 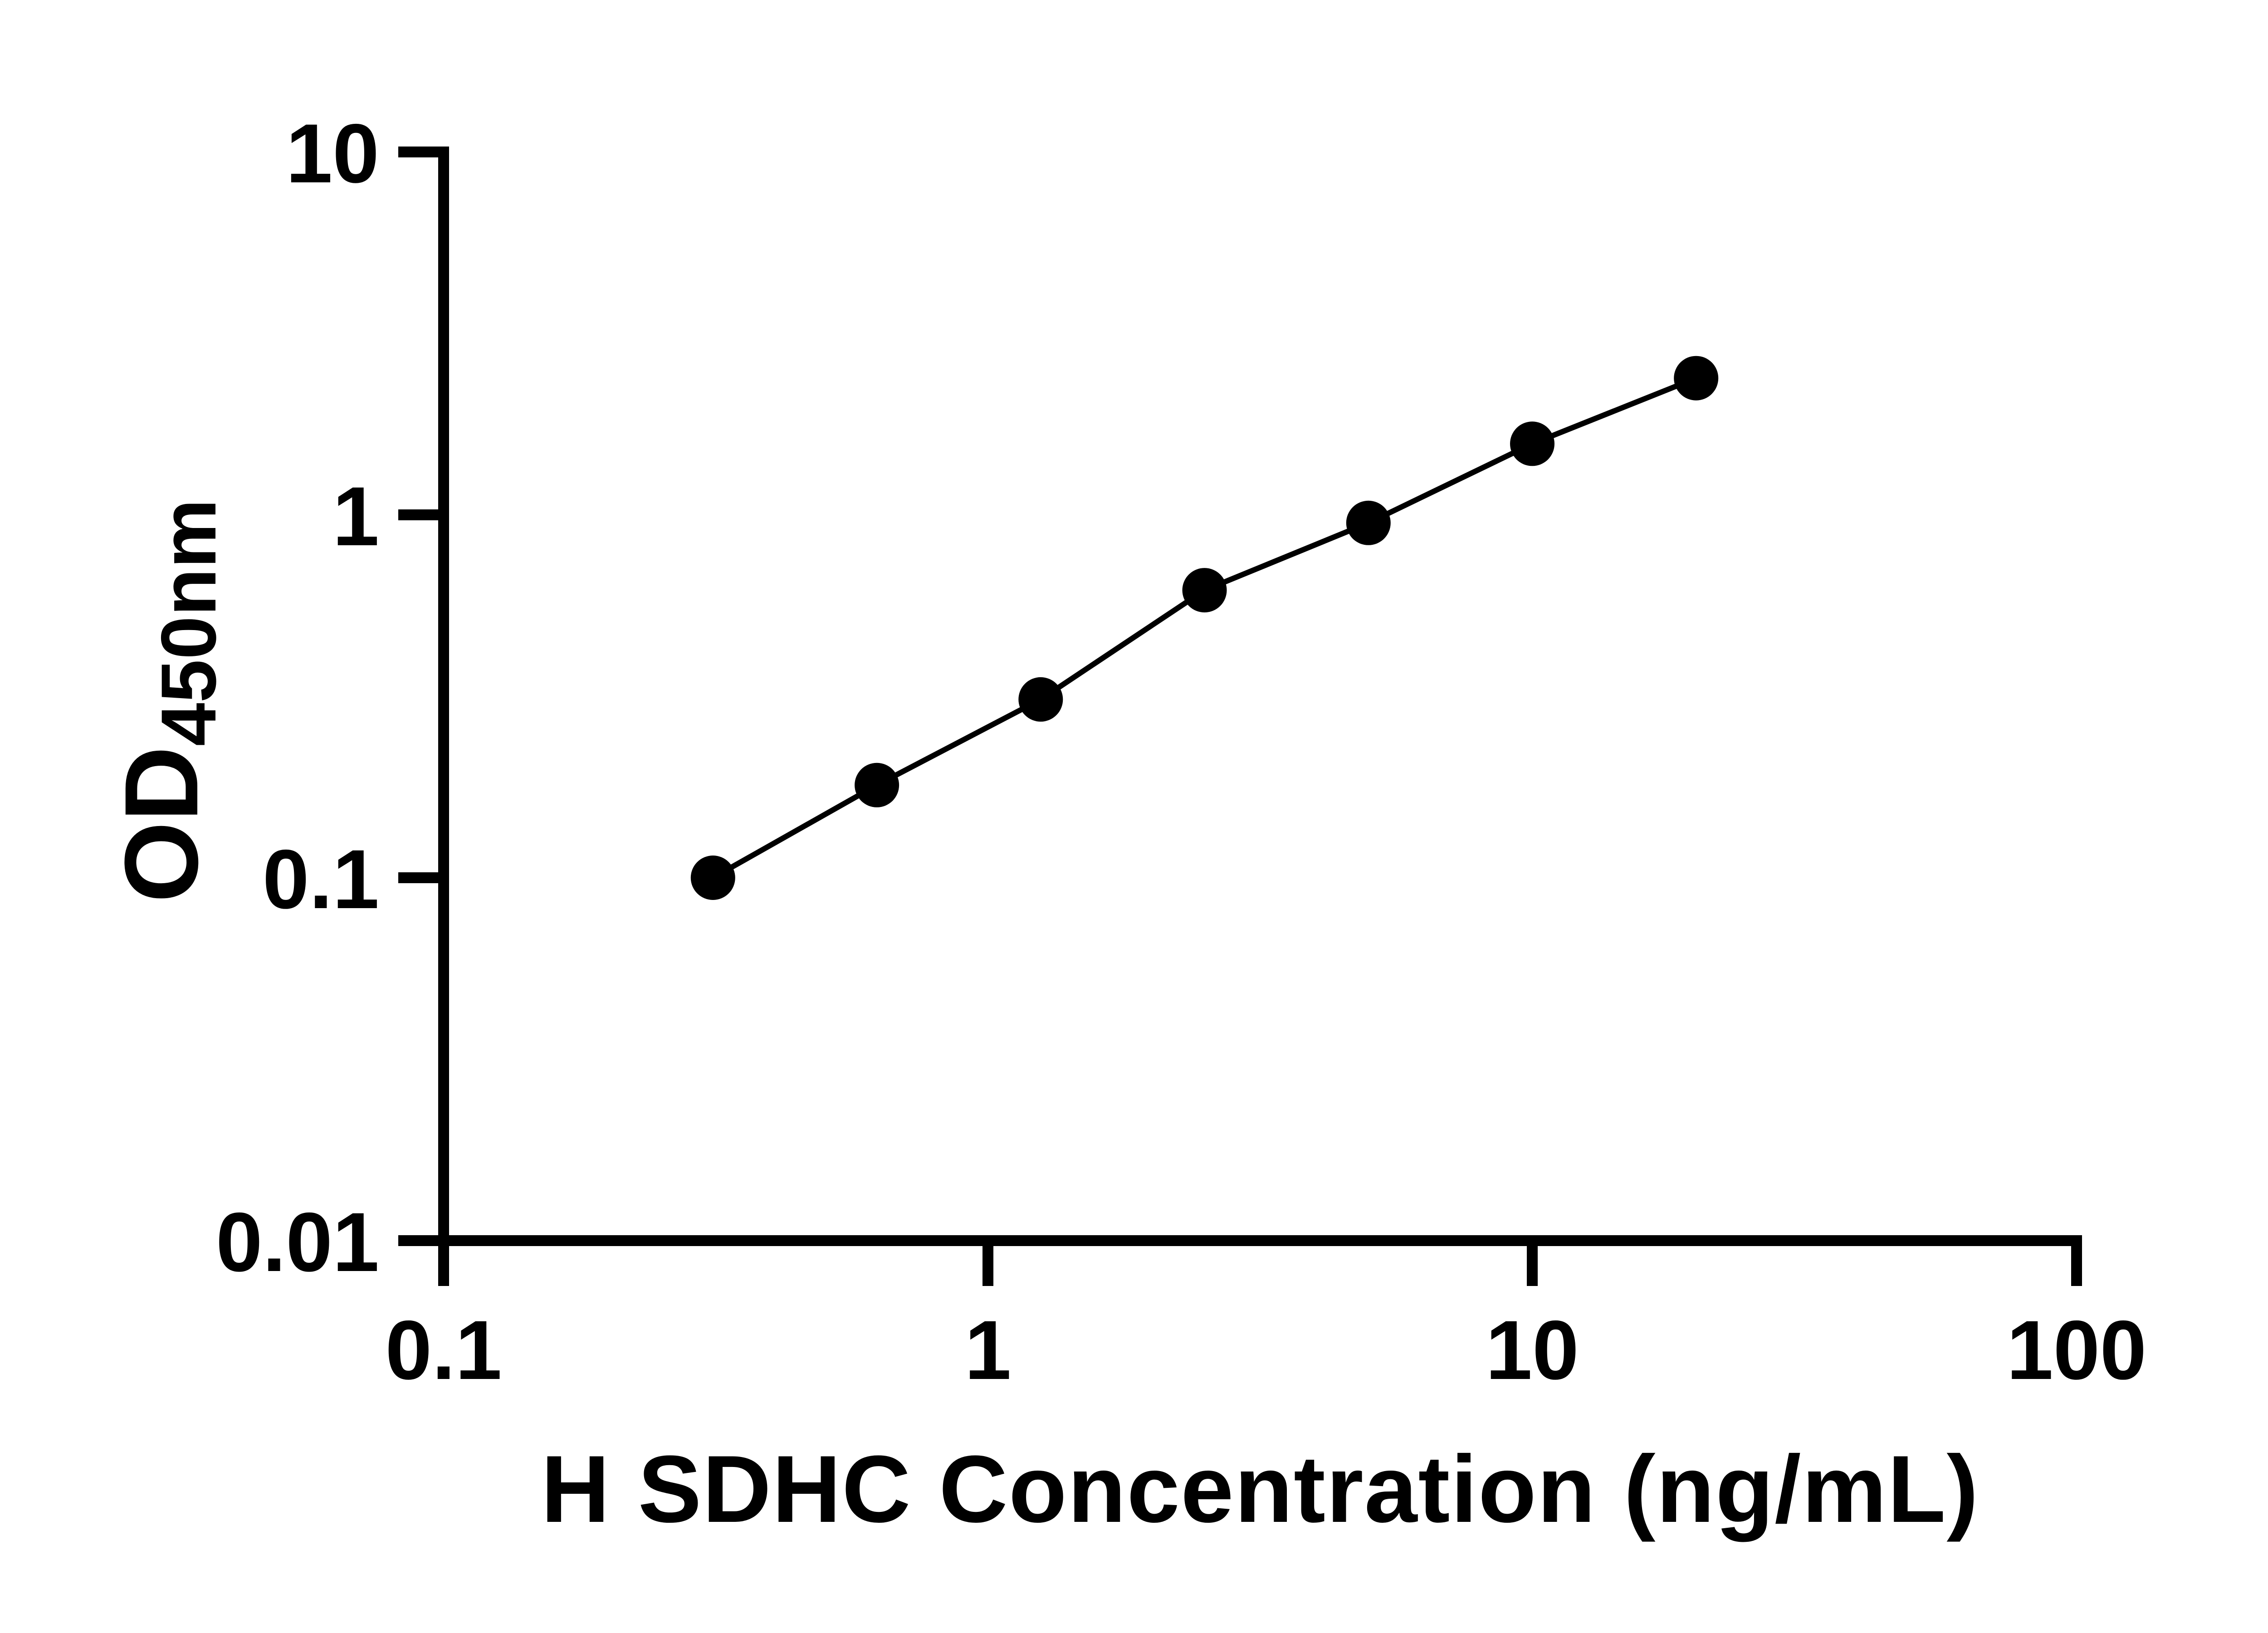 What do you see at coordinates (298, 1242) in the screenshot?
I see `y-tick-label: 0.01` at bounding box center [298, 1242].